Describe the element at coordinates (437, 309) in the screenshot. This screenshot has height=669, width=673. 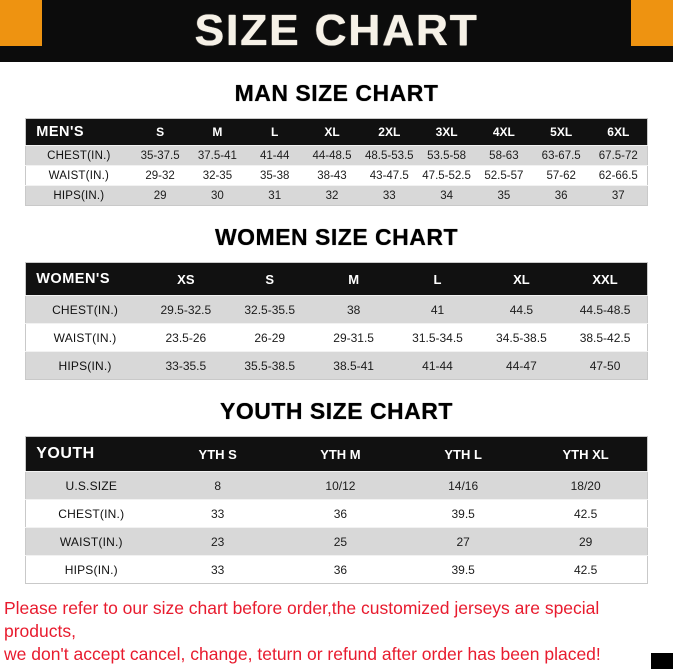
I see `cell-value: 41` at that location.